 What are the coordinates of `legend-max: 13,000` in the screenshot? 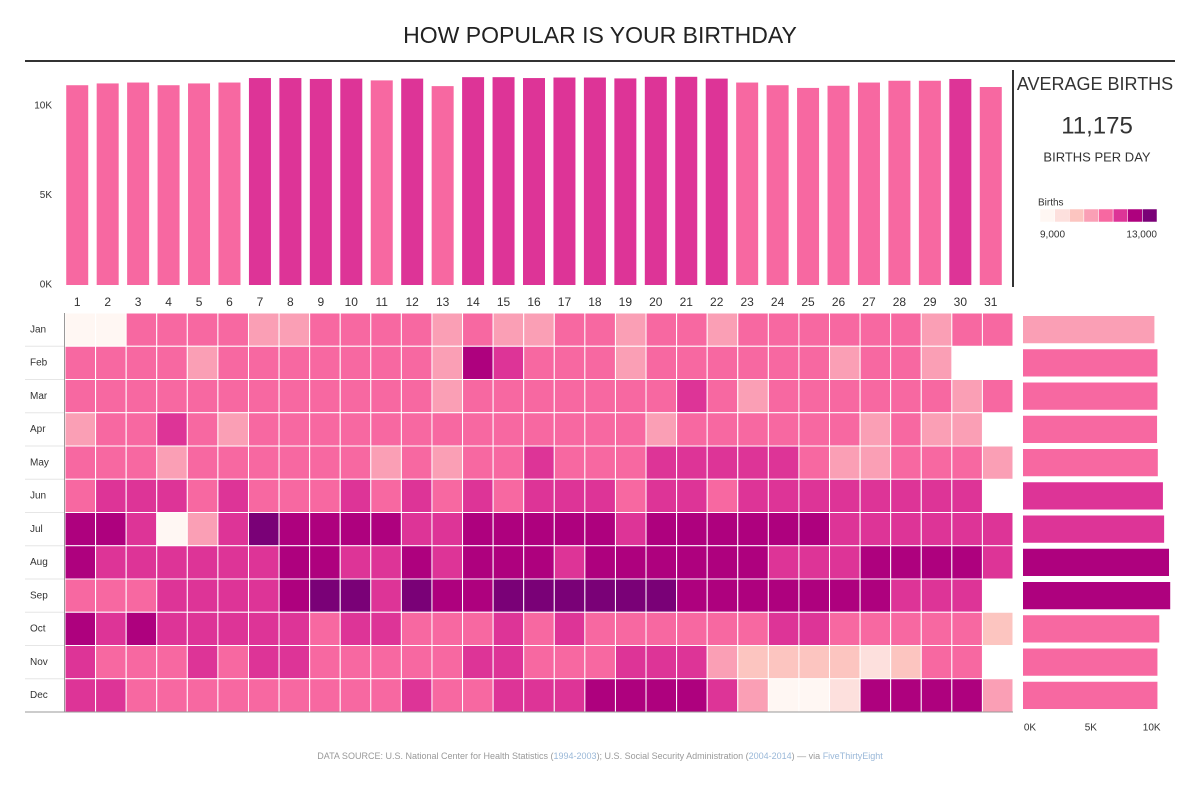 It's located at (1141, 235).